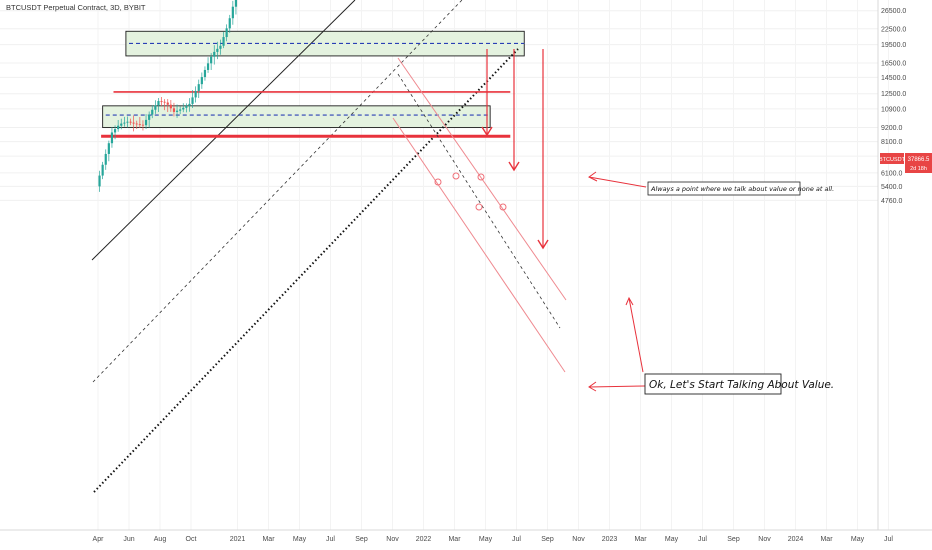  Describe the element at coordinates (610, 539) in the screenshot. I see `time-tick-label: 2023` at that location.